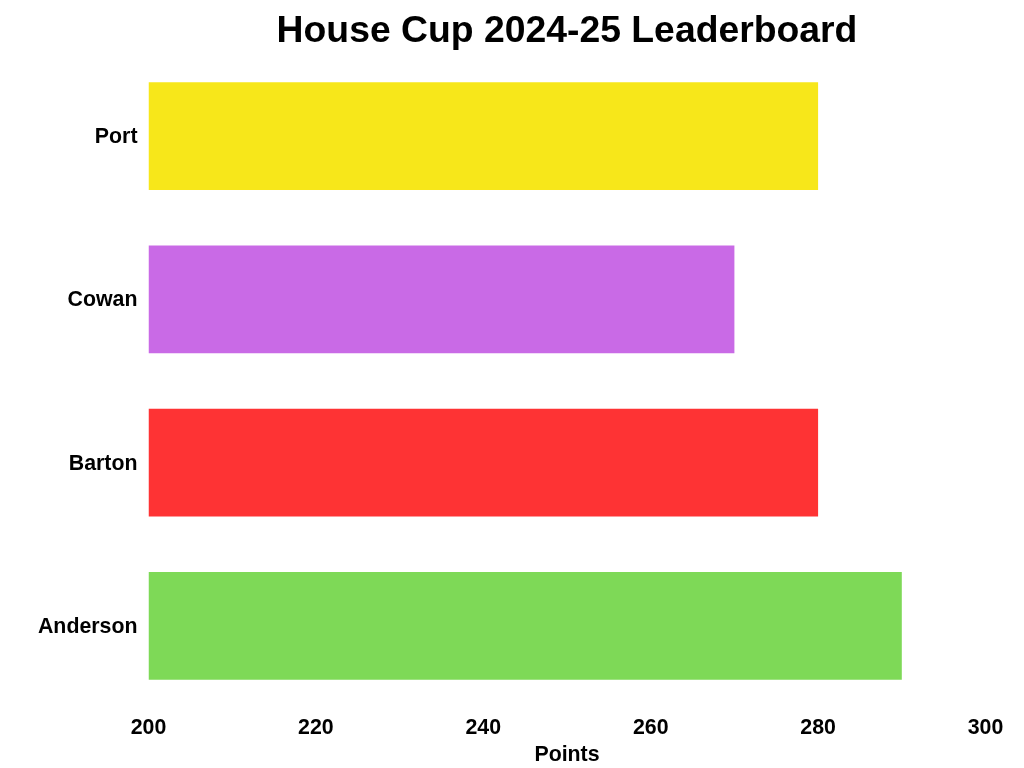 The height and width of the screenshot is (768, 1024). Describe the element at coordinates (567, 753) in the screenshot. I see `x-axis-title: Points` at that location.